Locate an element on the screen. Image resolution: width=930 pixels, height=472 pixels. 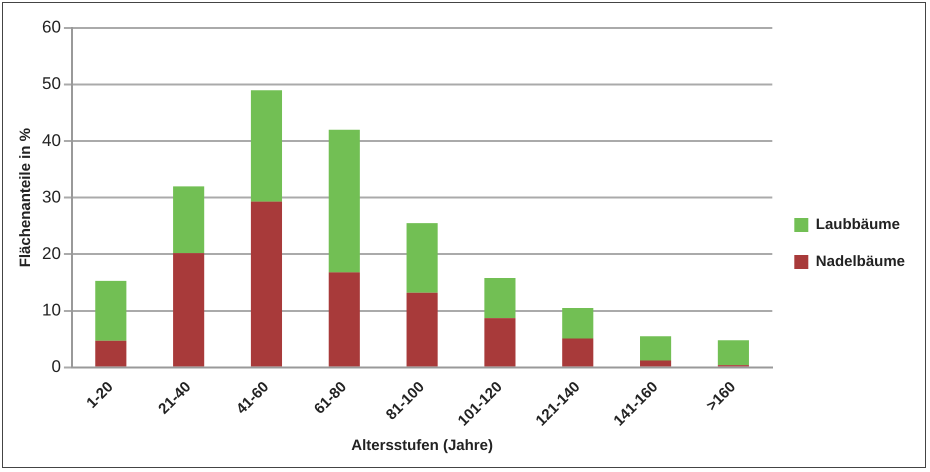
y-axis-title: Flächenanteile in % is located at coordinates (25, 198).